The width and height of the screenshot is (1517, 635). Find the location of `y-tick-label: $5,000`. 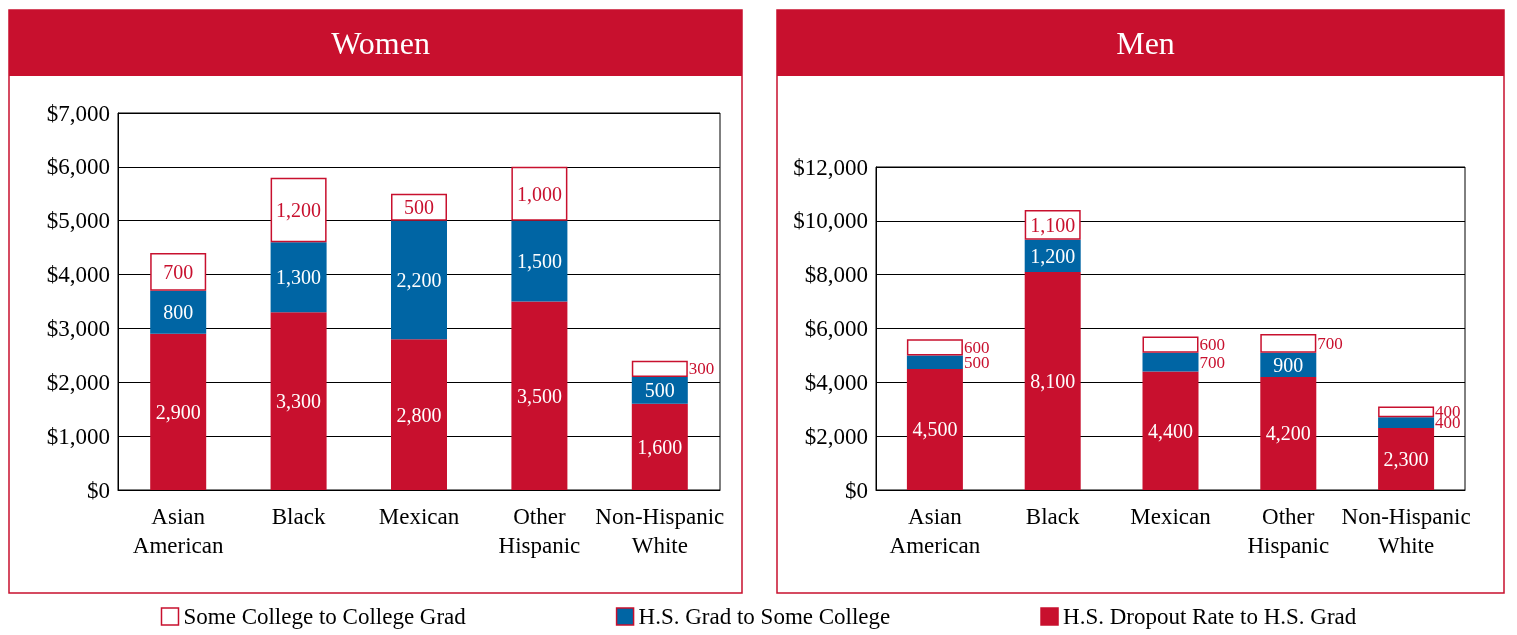

y-tick-label: $5,000 is located at coordinates (78, 221).